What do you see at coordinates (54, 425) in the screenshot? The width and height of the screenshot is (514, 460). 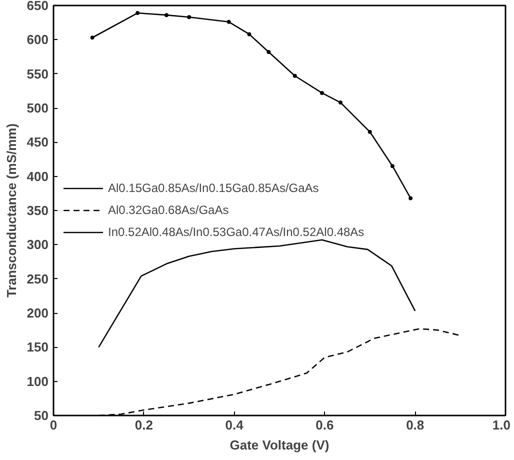 I see `x-tick-label: 0` at bounding box center [54, 425].